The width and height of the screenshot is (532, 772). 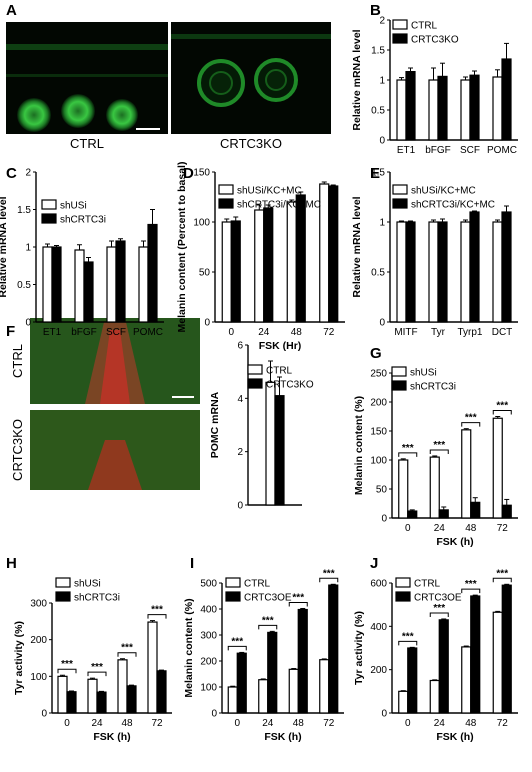 I want to click on x-tick-label: 0, so click(x=231, y=332).